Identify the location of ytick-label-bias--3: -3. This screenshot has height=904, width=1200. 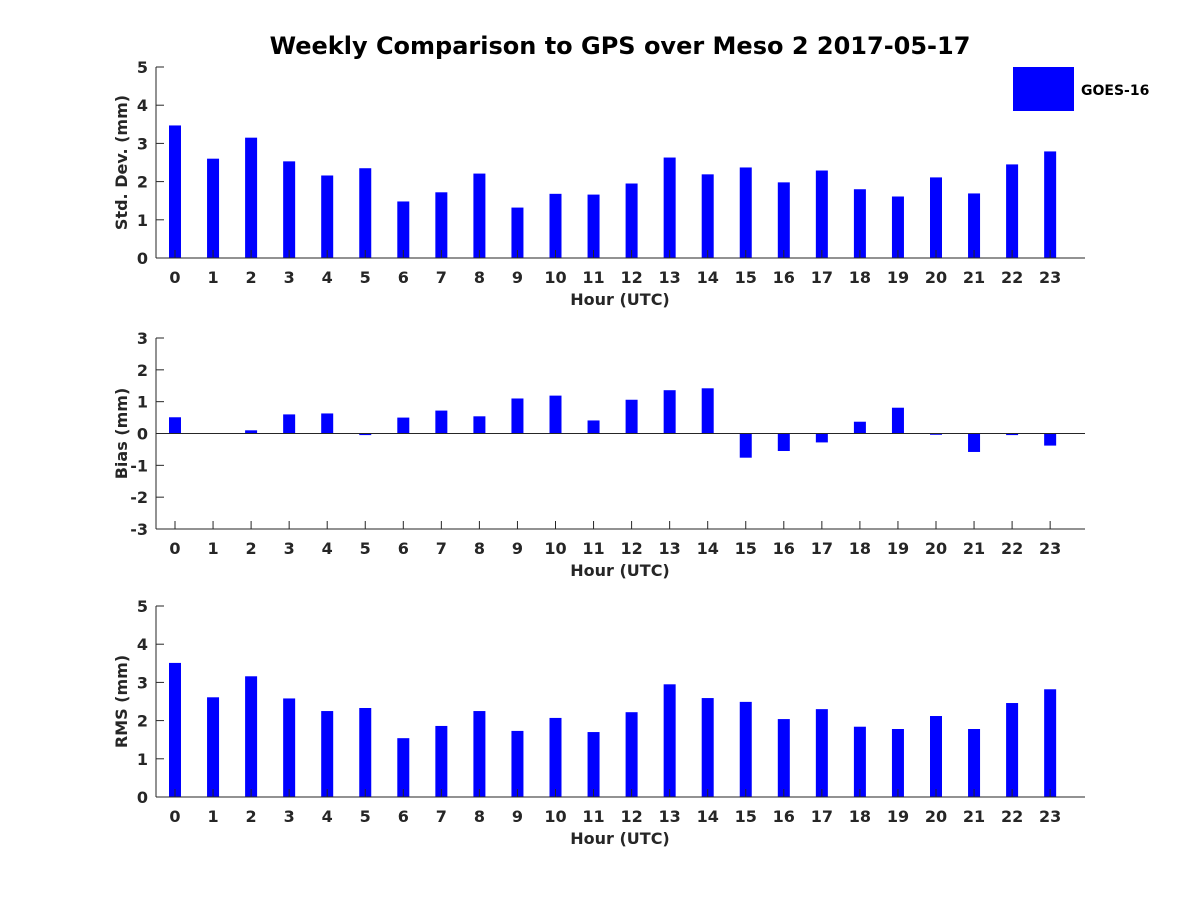
(139, 529).